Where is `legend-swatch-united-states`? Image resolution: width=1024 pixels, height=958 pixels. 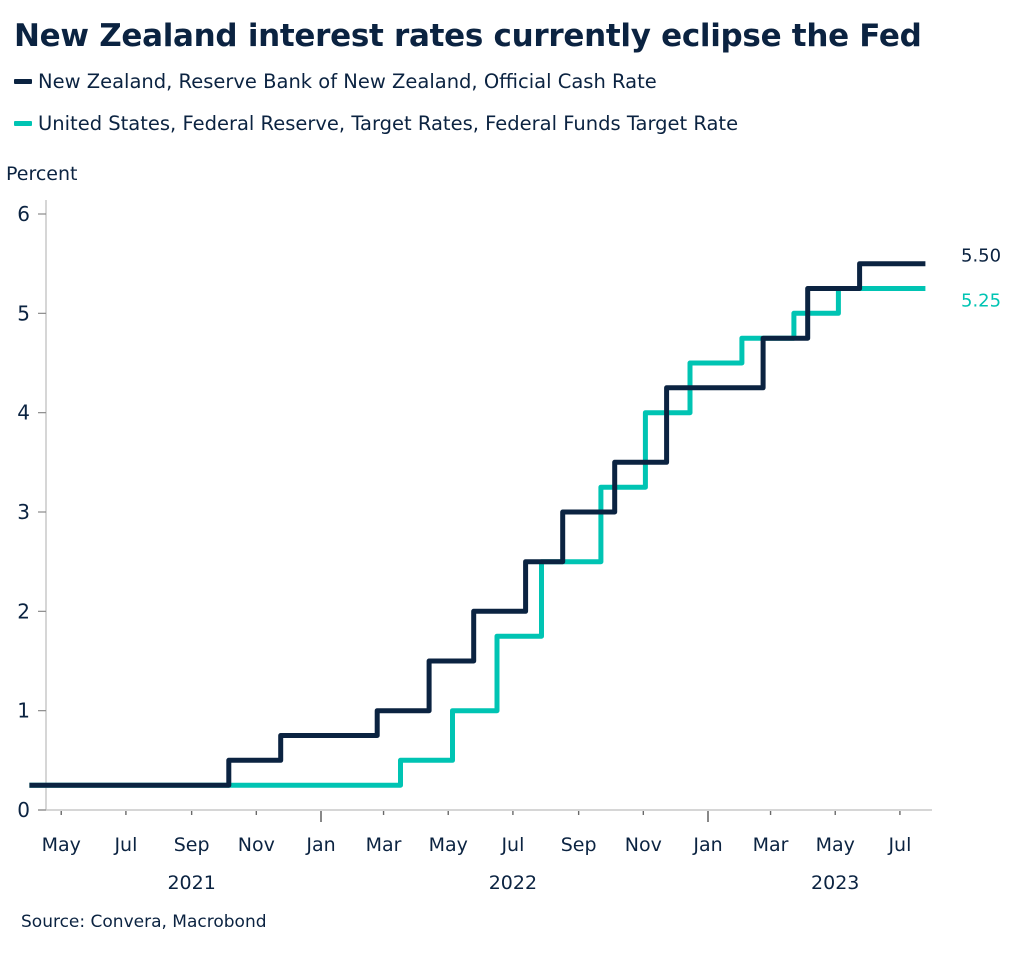
legend-swatch-united-states is located at coordinates (23, 123).